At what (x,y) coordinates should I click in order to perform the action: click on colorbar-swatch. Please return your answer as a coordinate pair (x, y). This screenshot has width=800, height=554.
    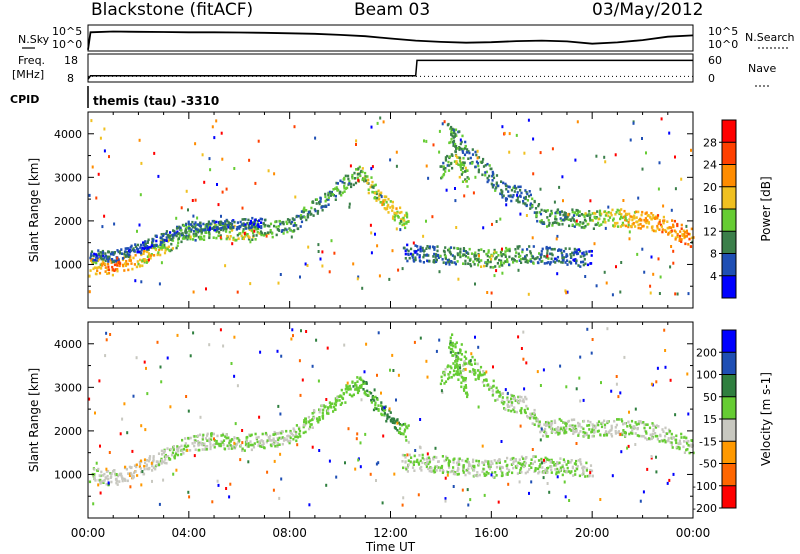
    Looking at the image, I should click on (729, 452).